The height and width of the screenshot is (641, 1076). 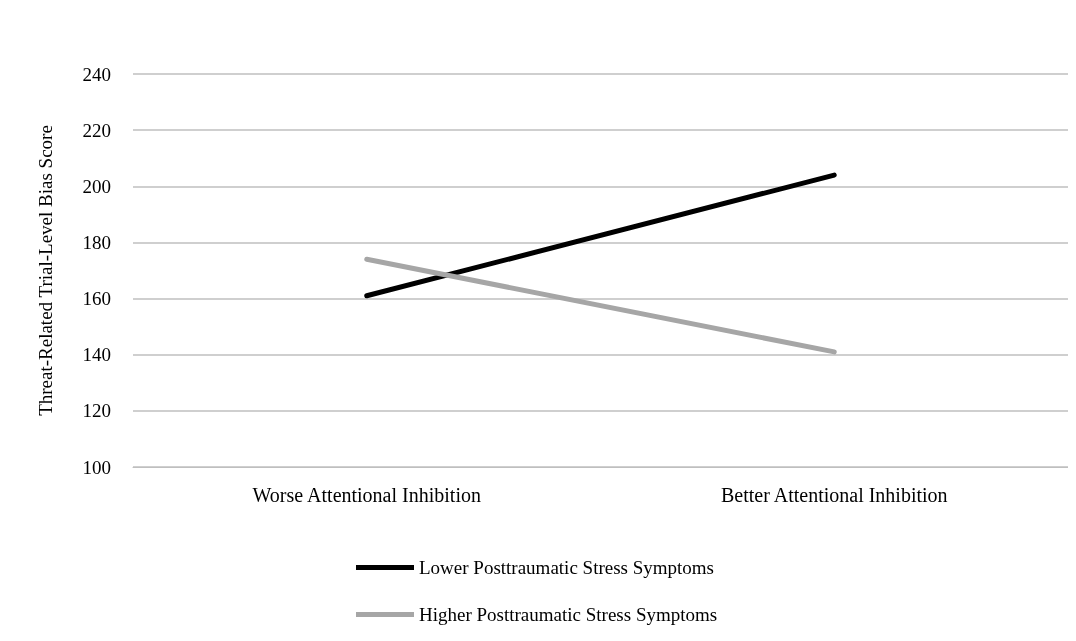 What do you see at coordinates (96, 130) in the screenshot?
I see `y-tick-label: 220` at bounding box center [96, 130].